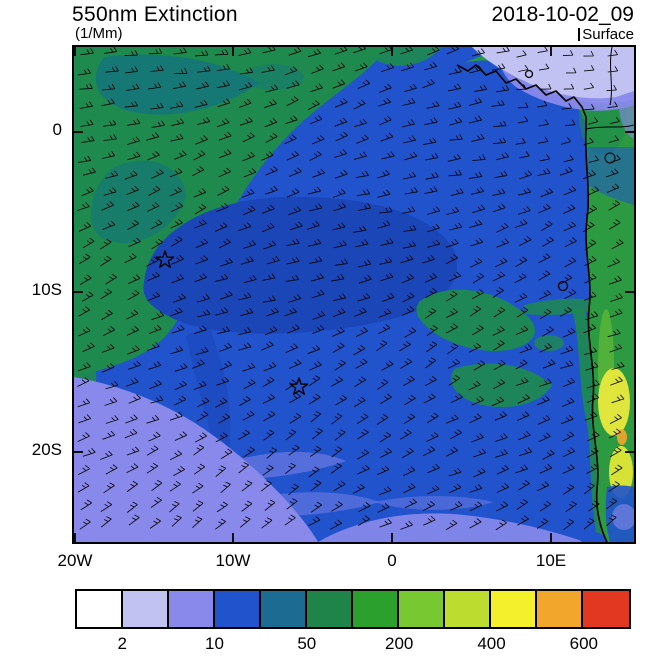  Describe the element at coordinates (475, 320) in the screenshot. I see `region-centerright-green-a` at that location.